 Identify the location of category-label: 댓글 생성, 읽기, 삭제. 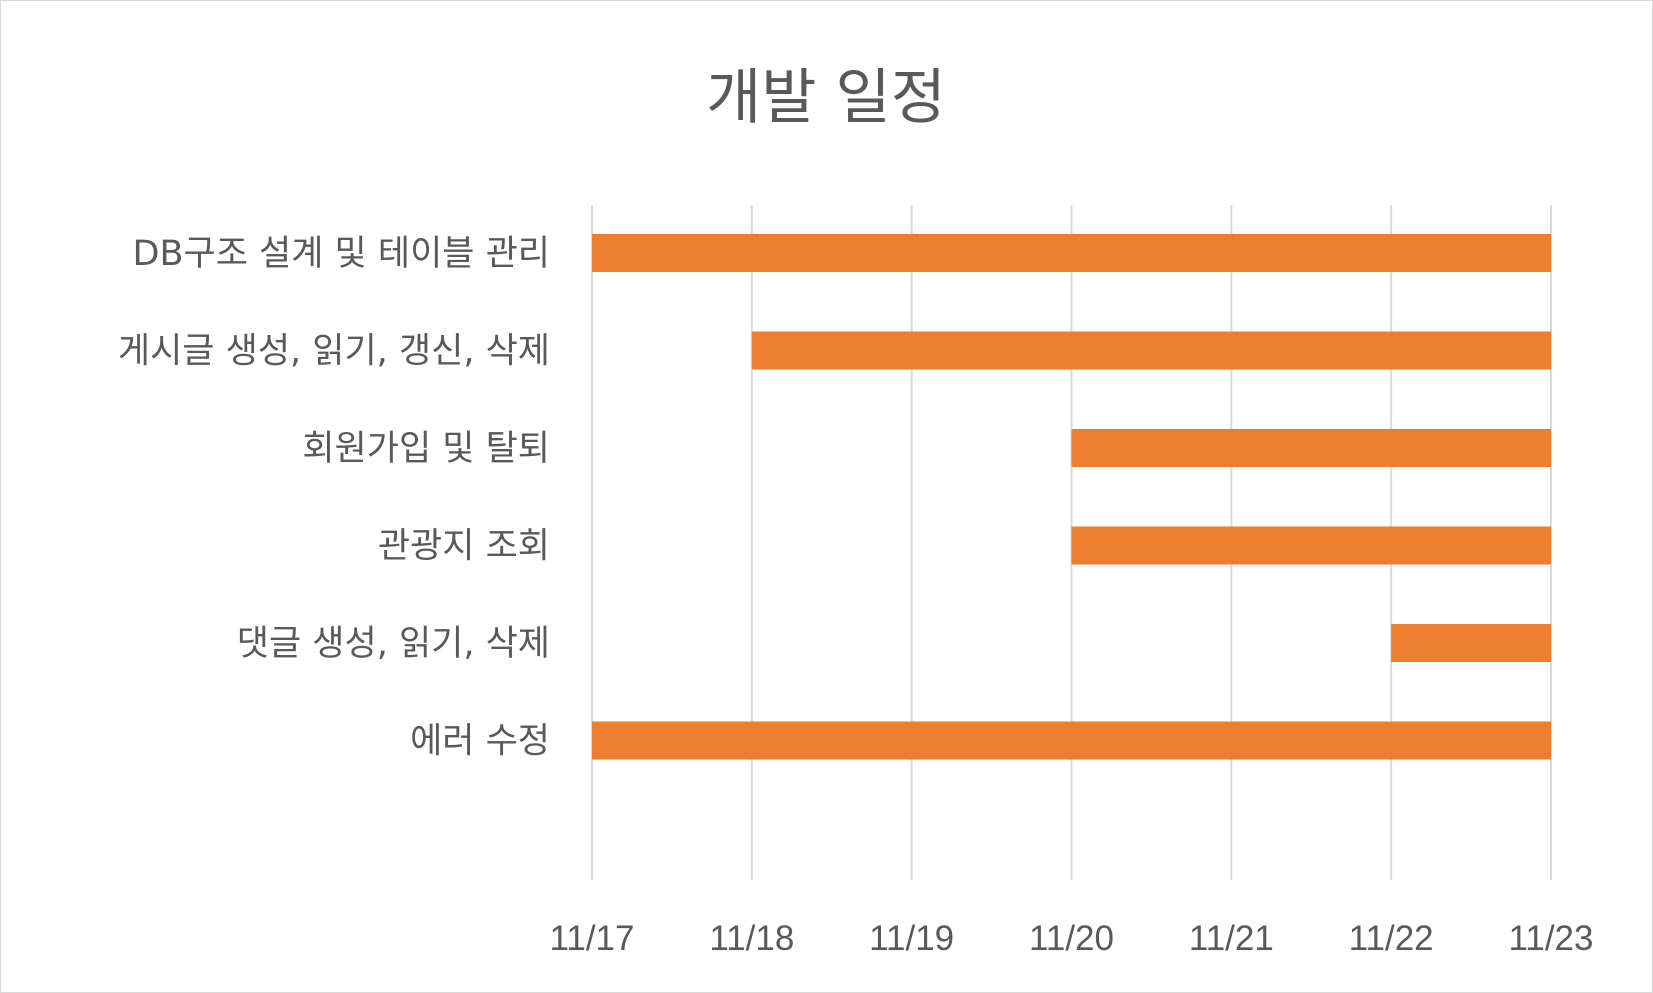
(393, 644).